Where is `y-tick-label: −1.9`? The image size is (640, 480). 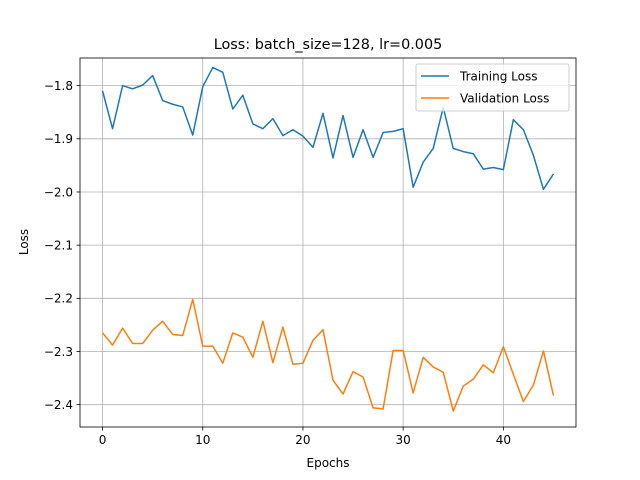
y-tick-label: −1.9 is located at coordinates (58, 139).